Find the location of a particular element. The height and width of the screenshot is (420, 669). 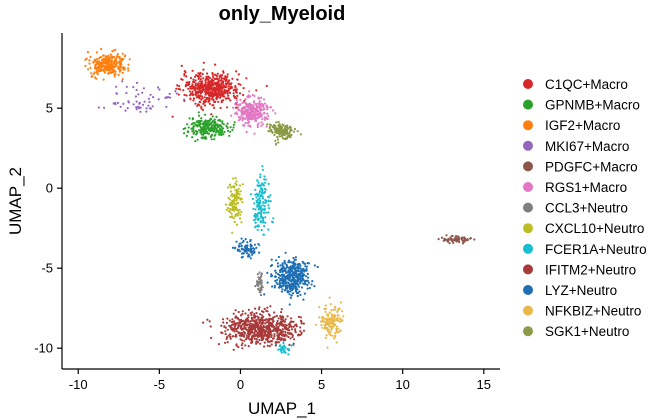

legend-label: NFKBIZ+Neutro is located at coordinates (593, 311).